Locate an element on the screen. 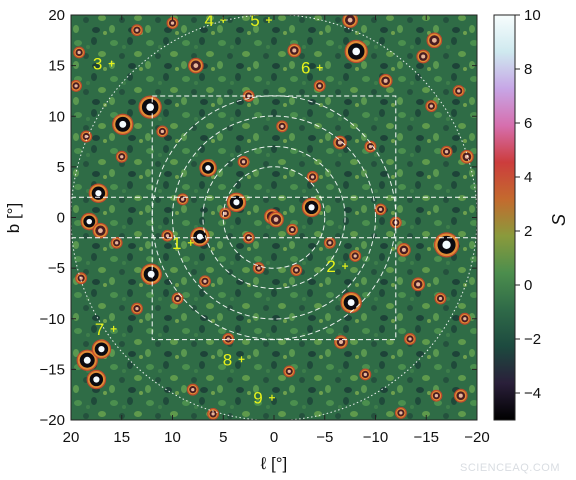 The width and height of the screenshot is (576, 480). annotation-8: 8 is located at coordinates (234, 359).